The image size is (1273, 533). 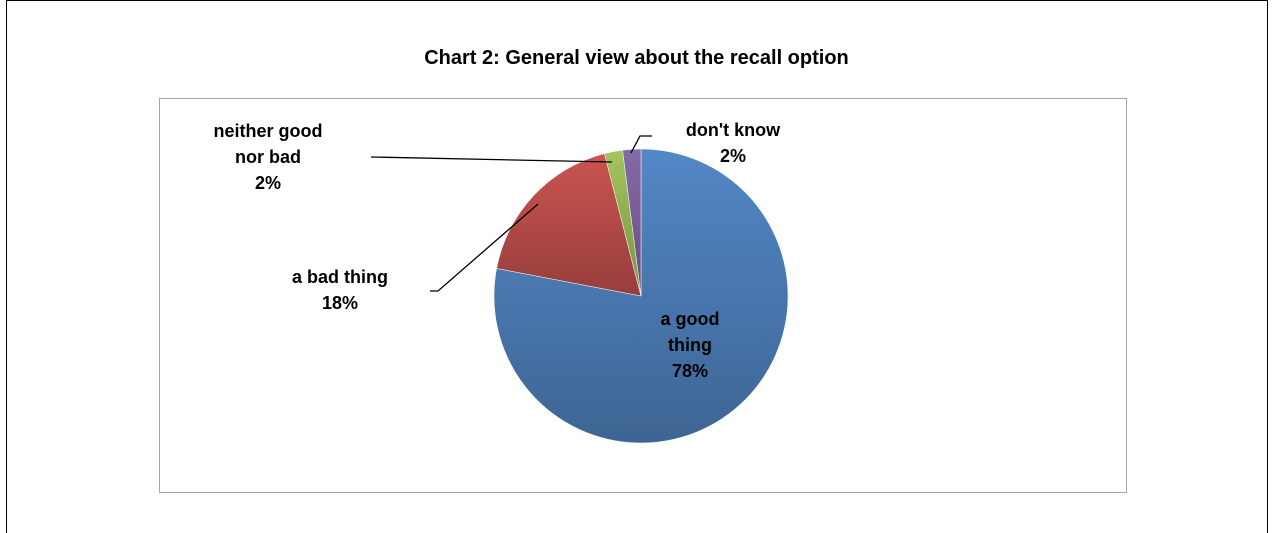 What do you see at coordinates (340, 290) in the screenshot?
I see `slice-label-2: a bad thing 18%` at bounding box center [340, 290].